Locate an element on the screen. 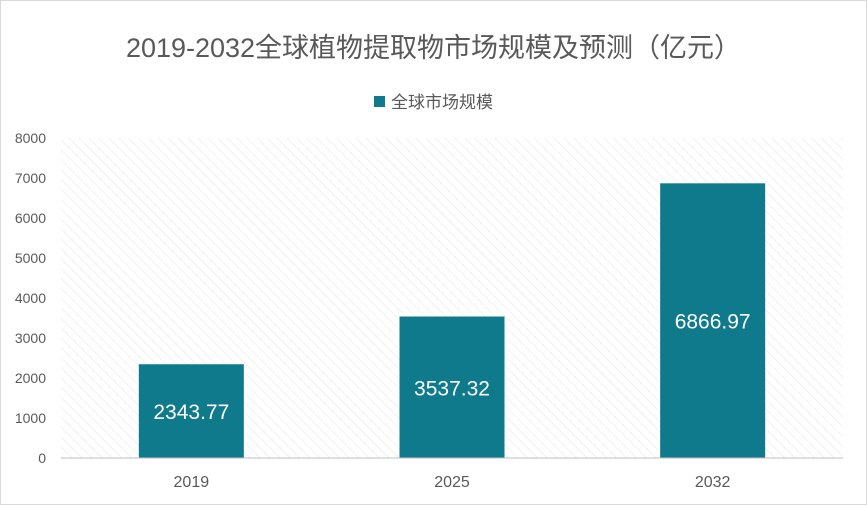  y-axis: 0 1000 2000 3000 4000 5000 6000 7000 8000 is located at coordinates (30, 298).